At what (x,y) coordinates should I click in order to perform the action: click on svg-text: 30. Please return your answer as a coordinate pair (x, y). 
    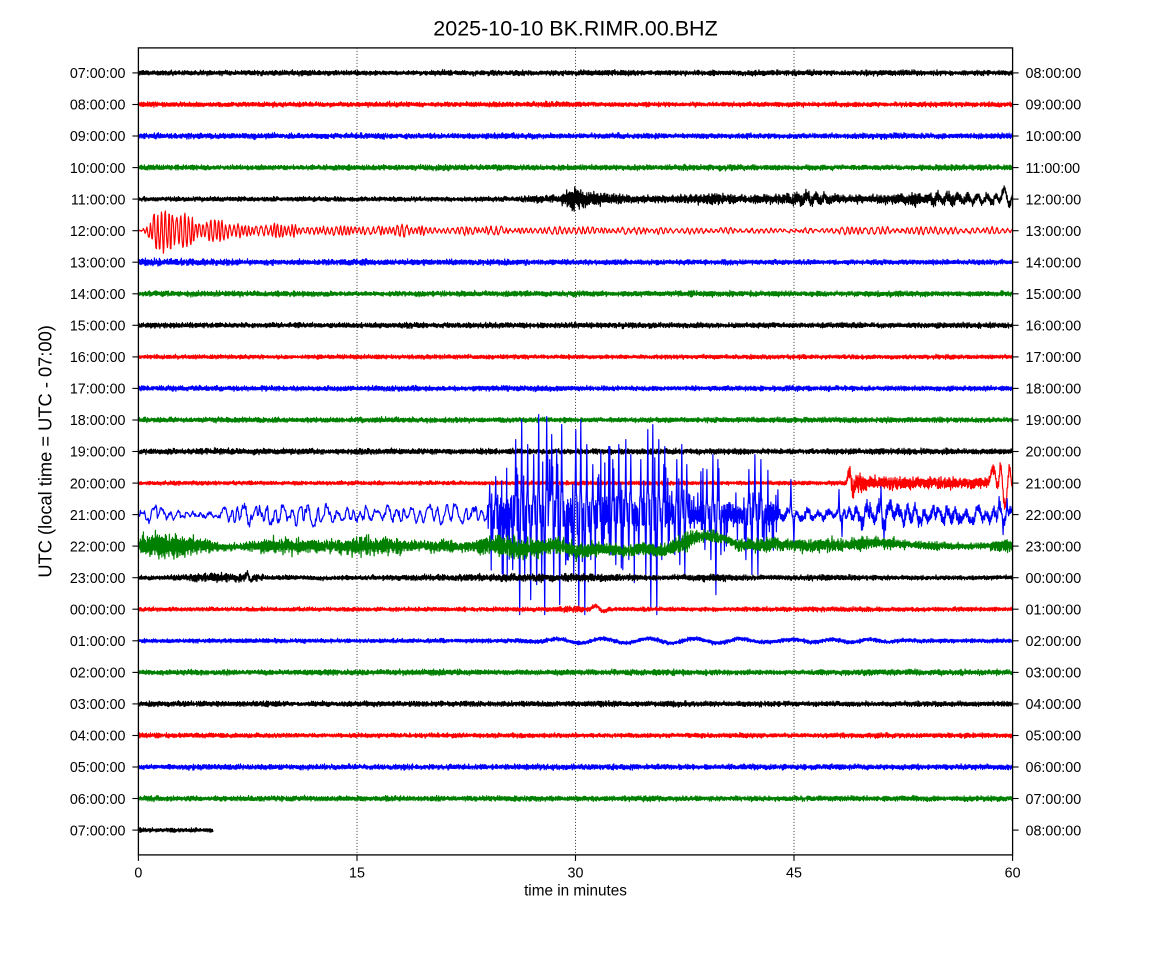
    Looking at the image, I should click on (576, 873).